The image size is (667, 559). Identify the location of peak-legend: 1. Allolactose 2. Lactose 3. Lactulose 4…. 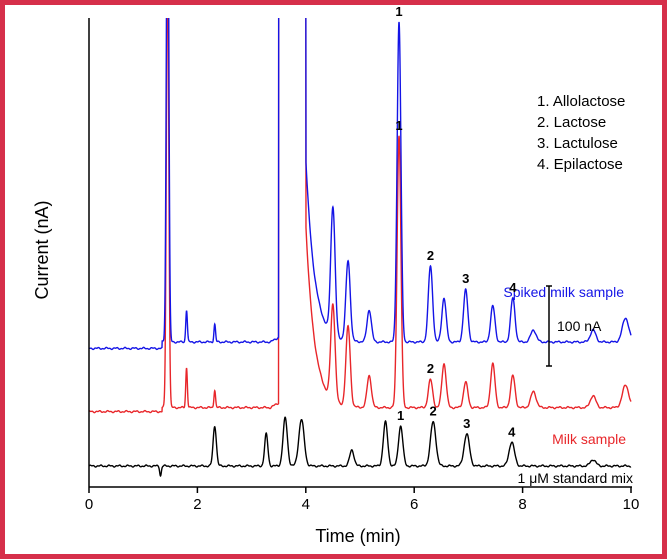
(581, 133).